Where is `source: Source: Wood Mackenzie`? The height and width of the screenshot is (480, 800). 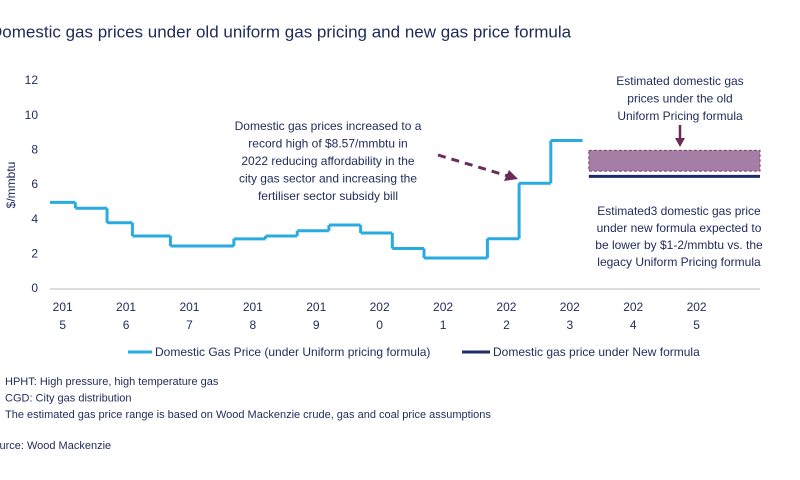 source: Source: Wood Mackenzie is located at coordinates (55, 446).